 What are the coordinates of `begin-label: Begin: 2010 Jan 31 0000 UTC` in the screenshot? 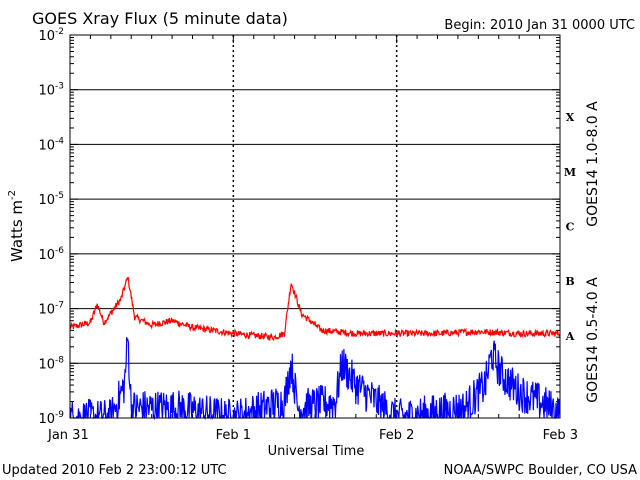 It's located at (539, 25).